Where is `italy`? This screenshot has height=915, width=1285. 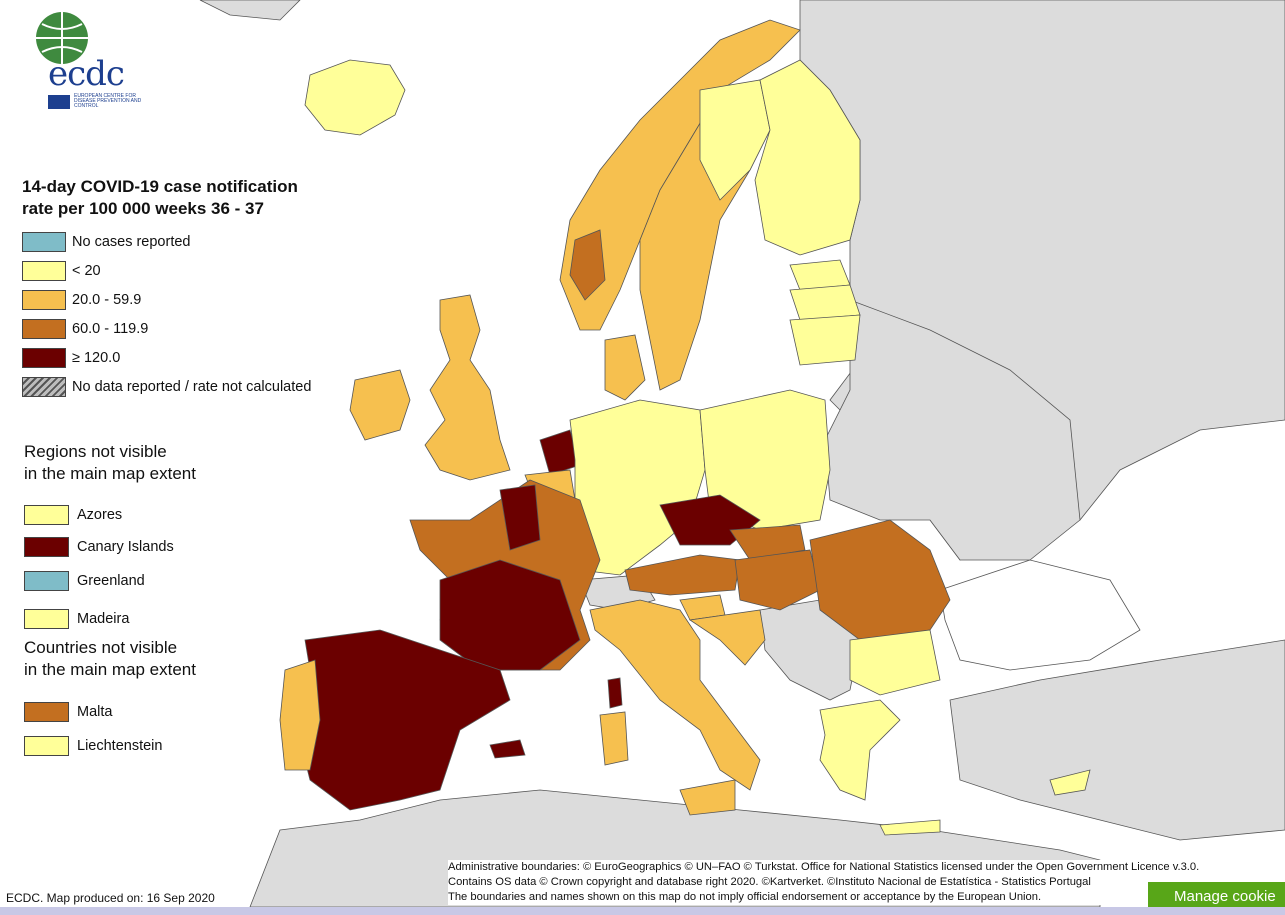 italy is located at coordinates (675, 695).